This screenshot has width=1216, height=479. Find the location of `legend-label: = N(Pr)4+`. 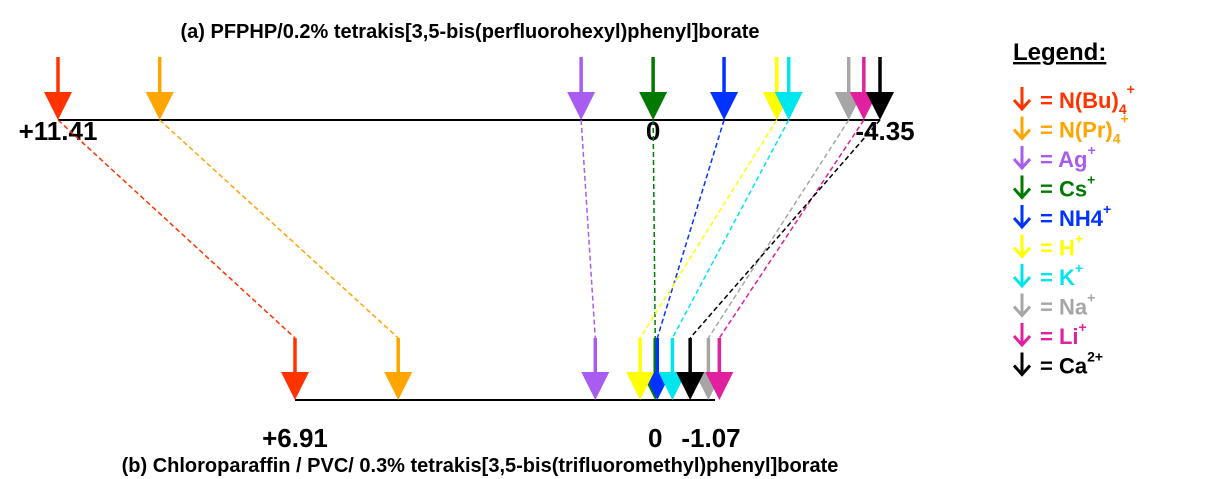

legend-label: = N(Pr)4+ is located at coordinates (1084, 129).